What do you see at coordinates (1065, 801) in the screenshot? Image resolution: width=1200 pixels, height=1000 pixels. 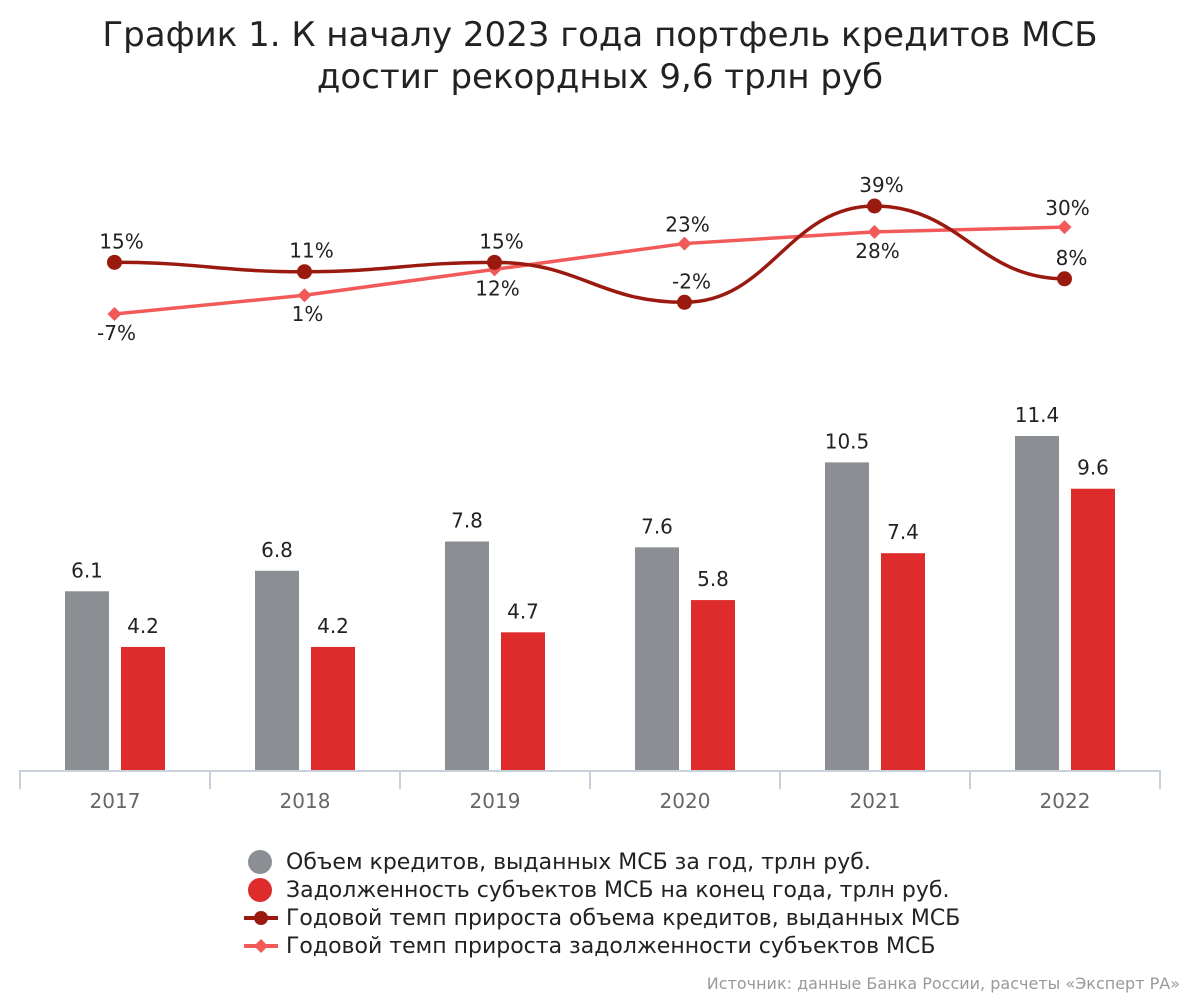 I see `x-tick-label-2022: 2022` at bounding box center [1065, 801].